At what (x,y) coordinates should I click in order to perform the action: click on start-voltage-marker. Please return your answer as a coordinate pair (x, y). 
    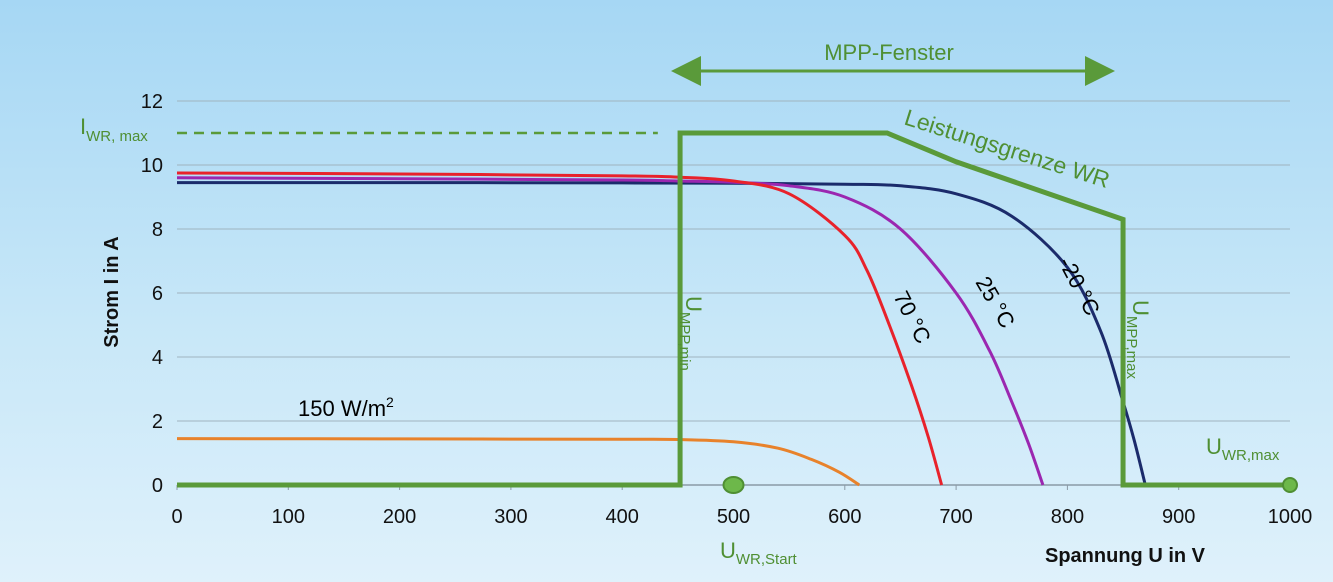
    Looking at the image, I should click on (733, 485).